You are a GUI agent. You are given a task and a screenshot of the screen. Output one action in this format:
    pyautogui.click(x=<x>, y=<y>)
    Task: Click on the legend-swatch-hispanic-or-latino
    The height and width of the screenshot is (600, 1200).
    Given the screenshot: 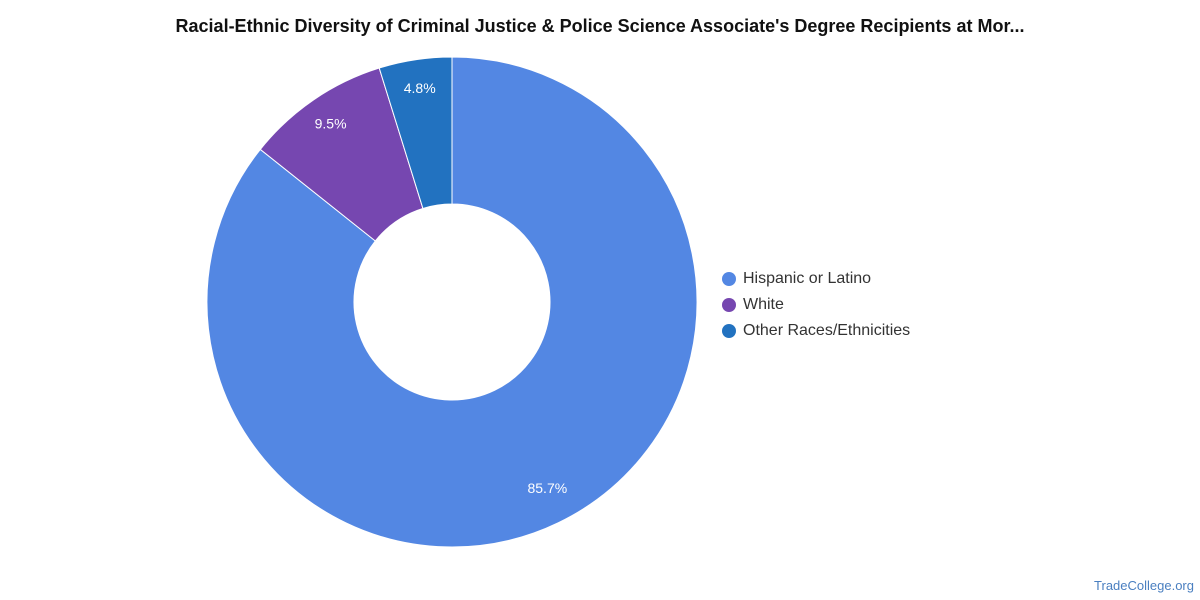 What is the action you would take?
    pyautogui.click(x=729, y=279)
    